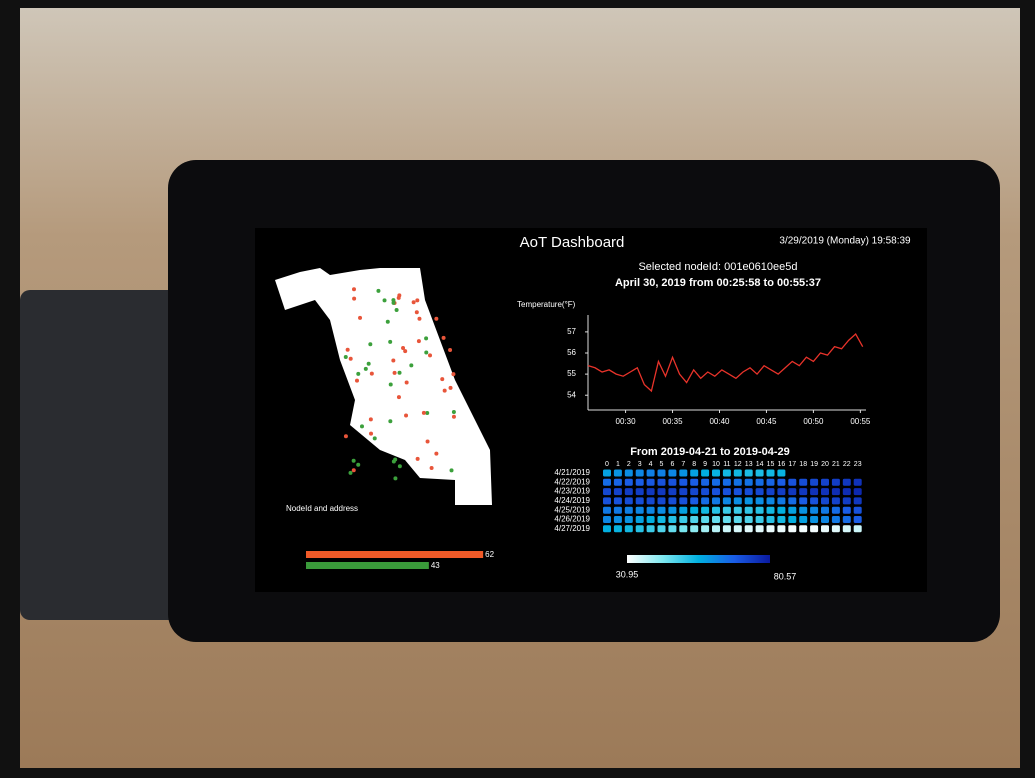 This screenshot has height=778, width=1035. What do you see at coordinates (546, 304) in the screenshot?
I see `y-axis-label: Temperature(°F)` at bounding box center [546, 304].